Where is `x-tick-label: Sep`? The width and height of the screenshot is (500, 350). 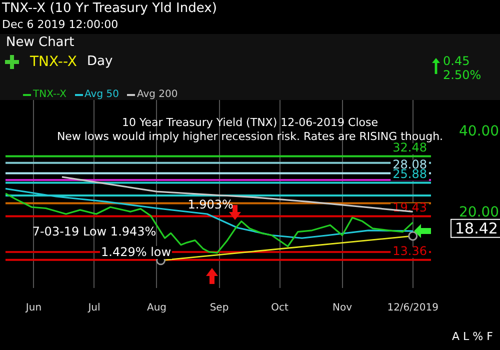 x-tick-label: Sep is located at coordinates (219, 308).